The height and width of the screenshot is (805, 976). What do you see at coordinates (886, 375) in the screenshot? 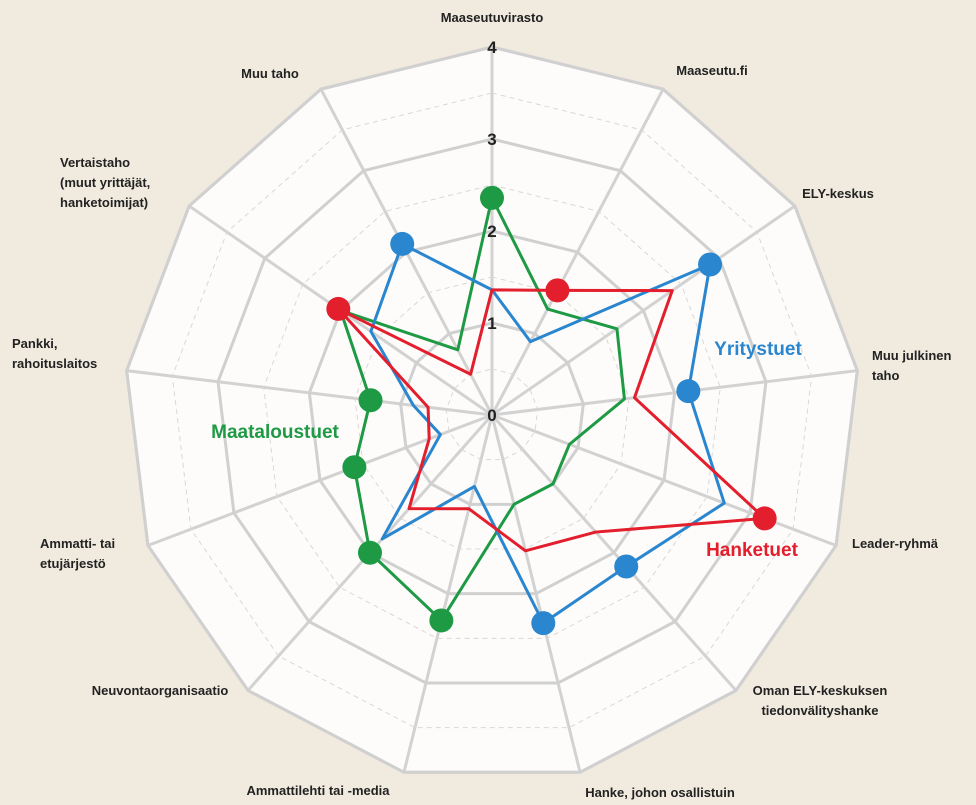
I see `category-label-line: taho` at bounding box center [886, 375].